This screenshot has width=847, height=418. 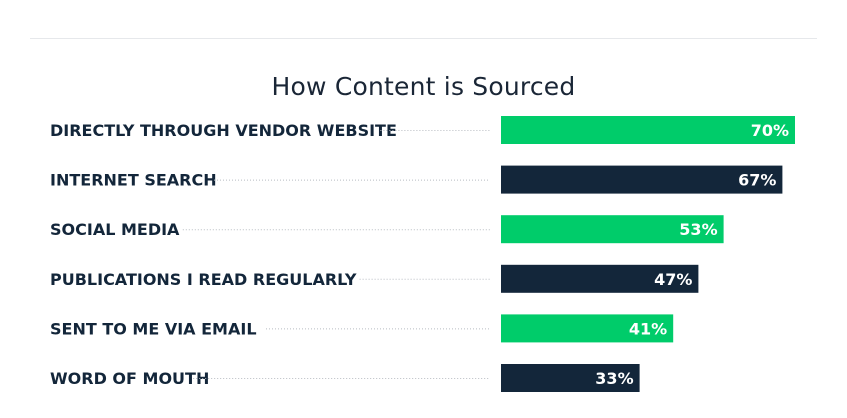 What do you see at coordinates (423, 86) in the screenshot?
I see `chart-title: How Content is Sourced` at bounding box center [423, 86].